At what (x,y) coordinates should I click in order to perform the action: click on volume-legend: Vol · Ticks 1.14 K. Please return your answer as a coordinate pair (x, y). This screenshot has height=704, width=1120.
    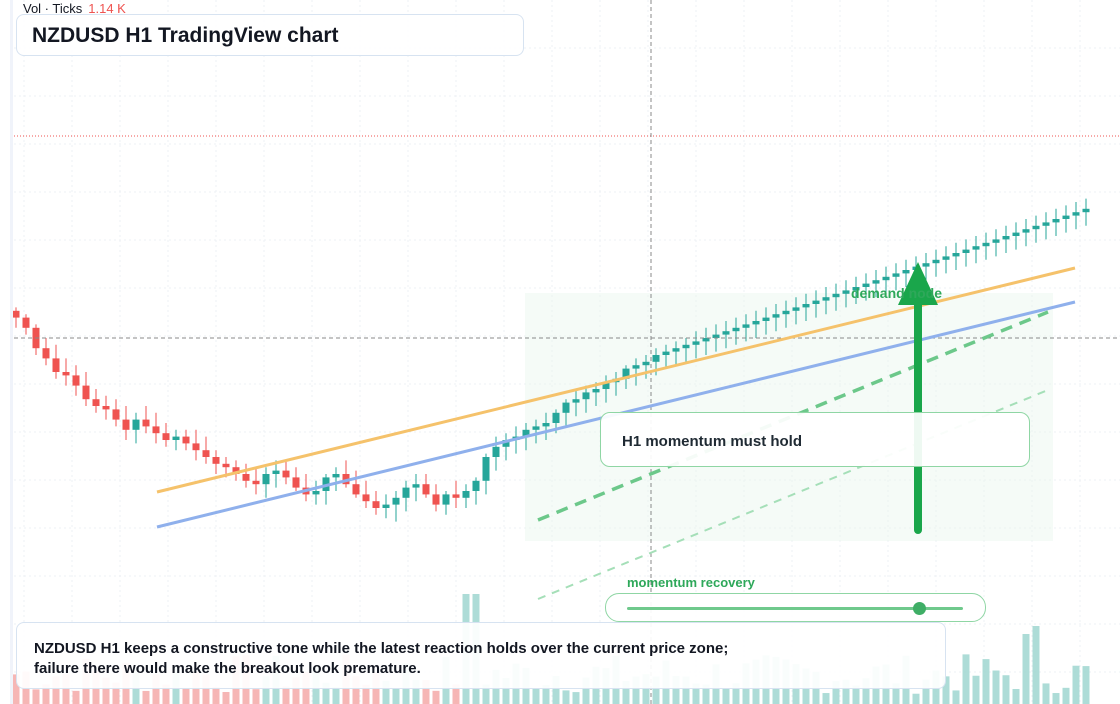
    Looking at the image, I should click on (74, 8).